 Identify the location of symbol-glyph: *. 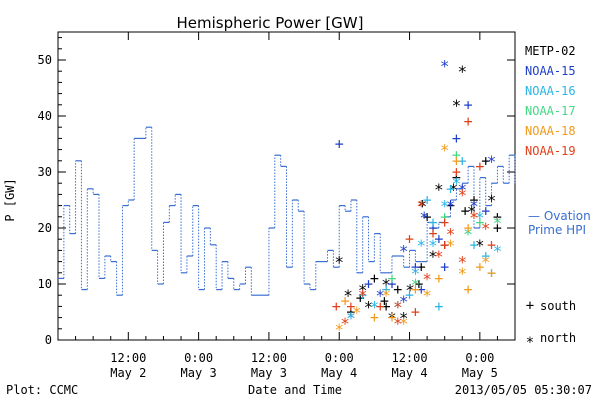
(530, 343).